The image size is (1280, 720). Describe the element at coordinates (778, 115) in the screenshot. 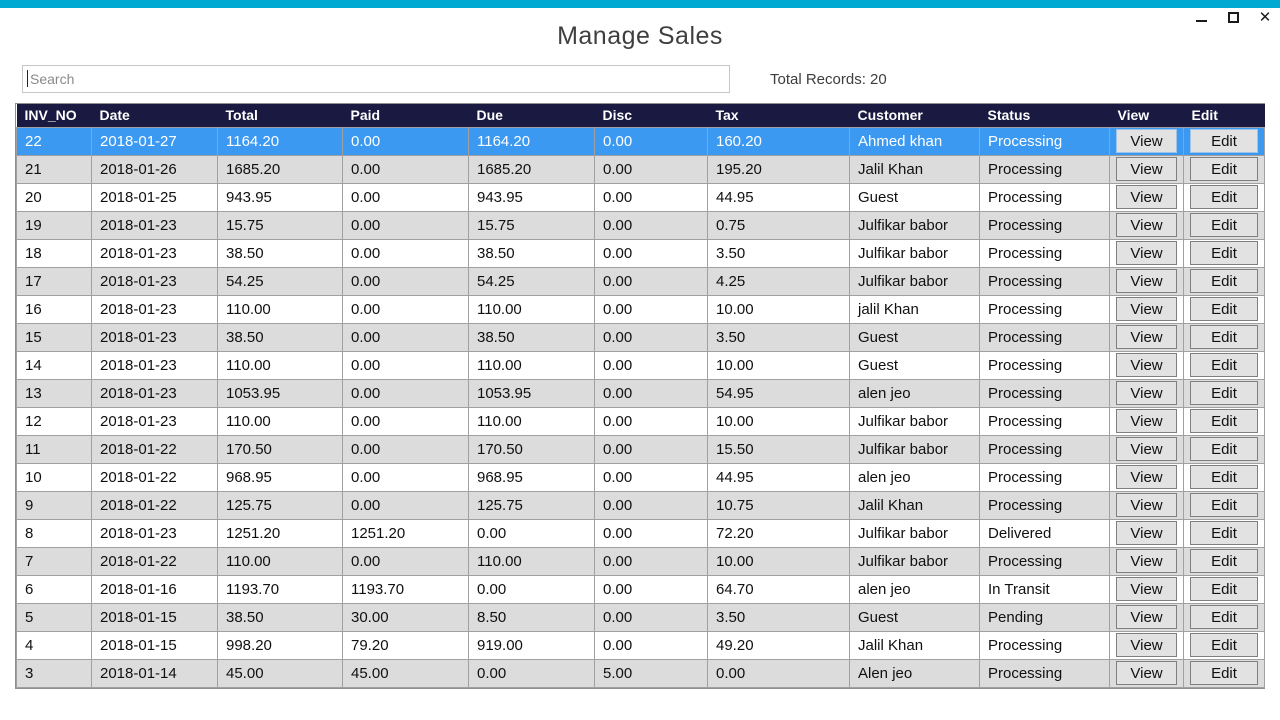

I see `column-header-tax: Tax` at that location.